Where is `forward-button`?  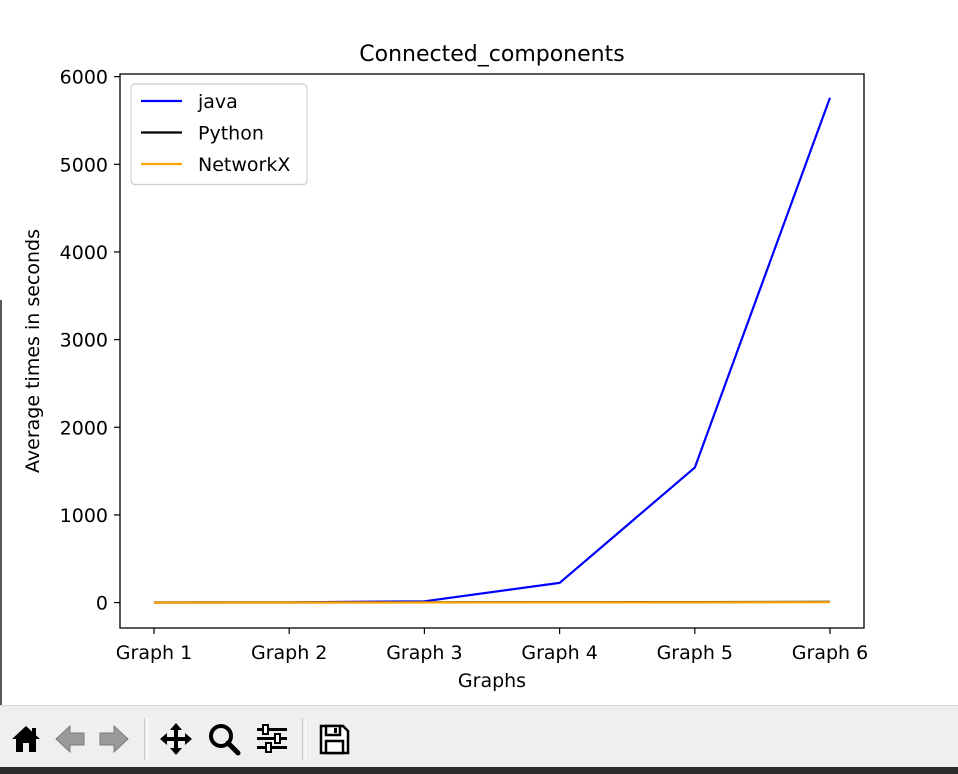 forward-button is located at coordinates (114, 739).